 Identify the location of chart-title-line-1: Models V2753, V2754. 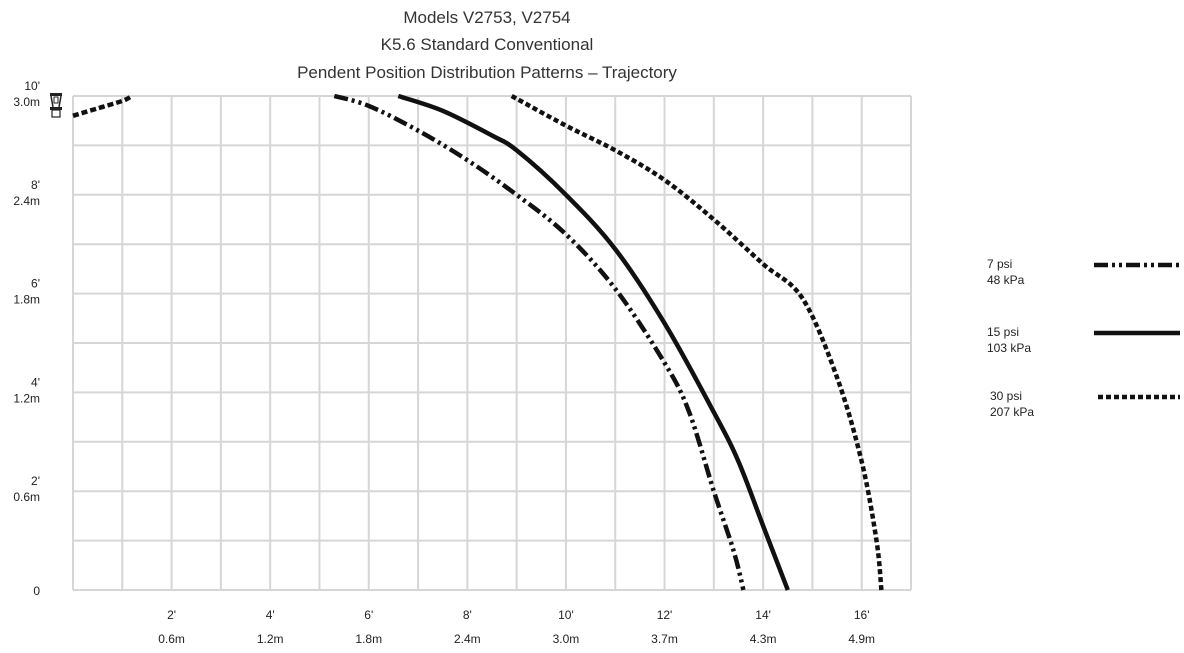
(486, 17).